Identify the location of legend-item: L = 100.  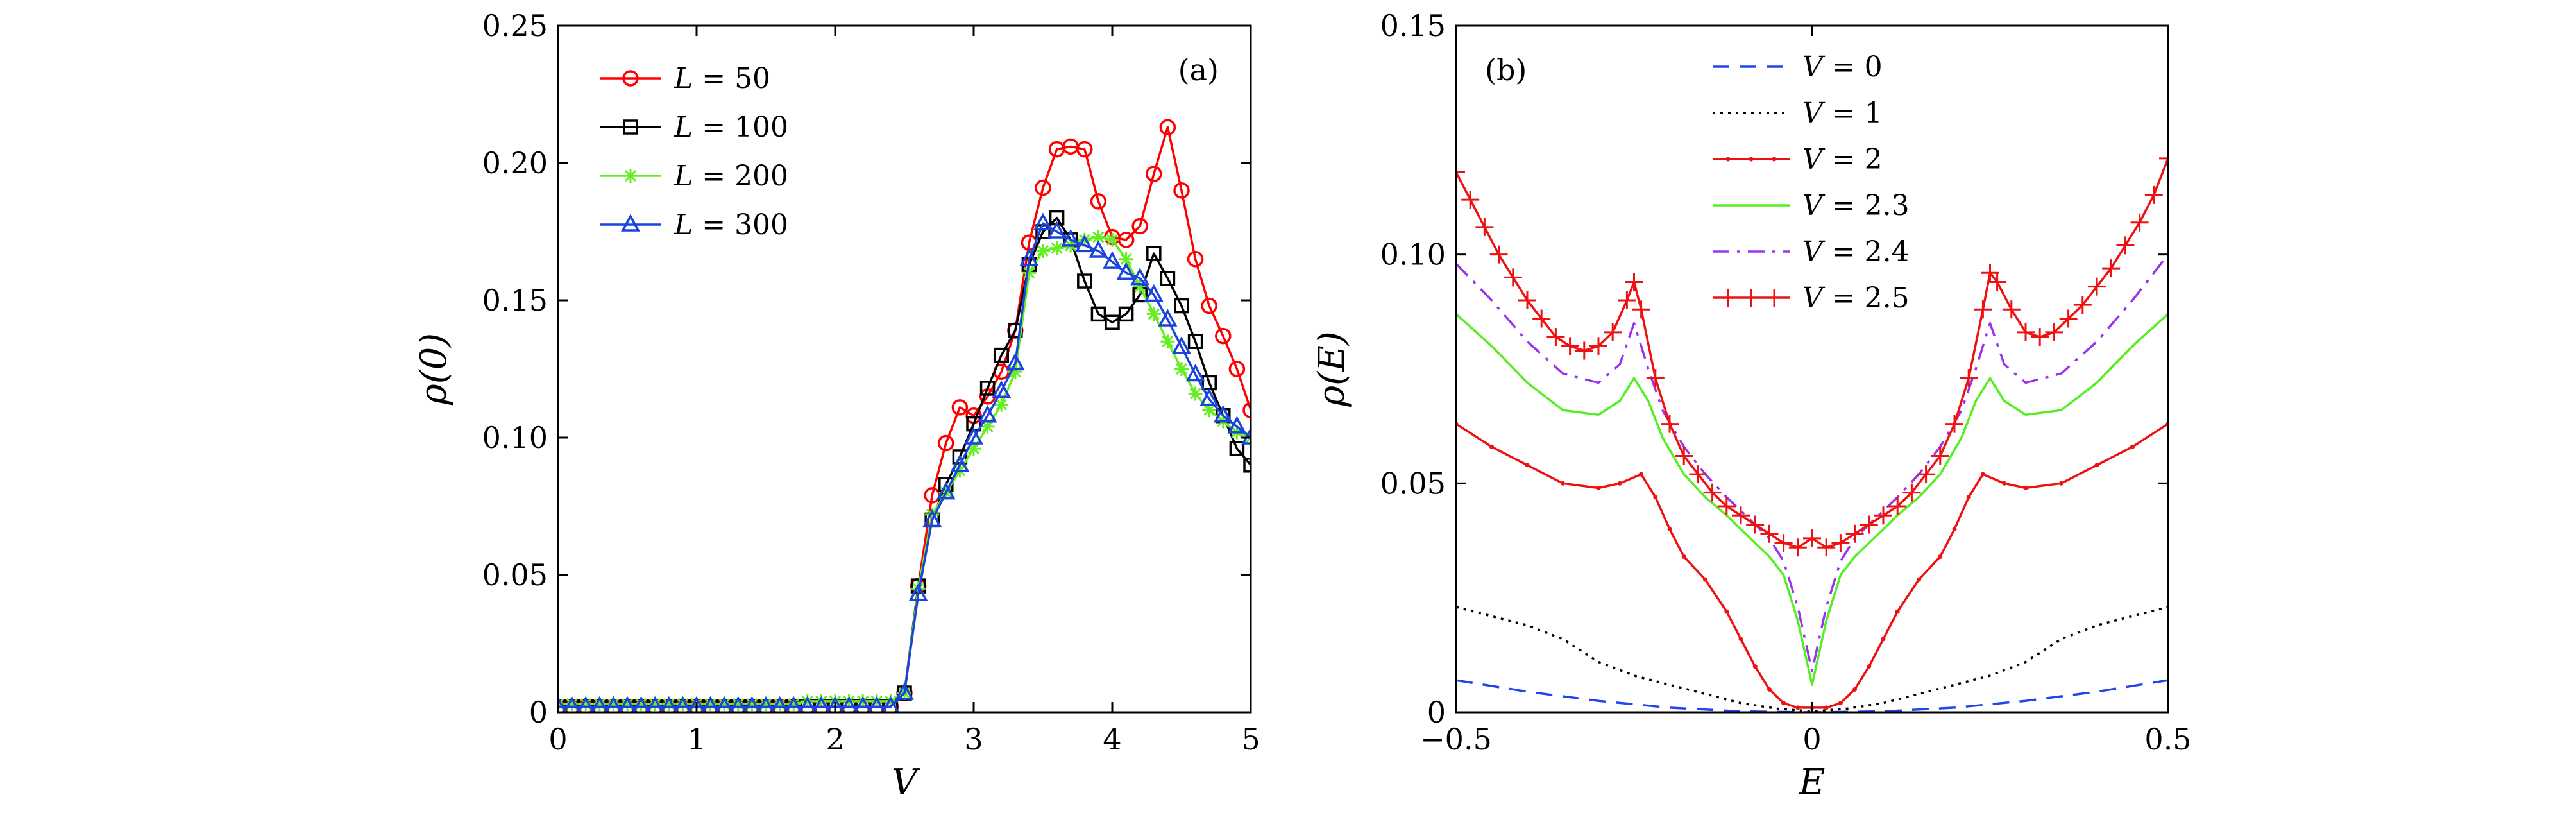
(694, 127).